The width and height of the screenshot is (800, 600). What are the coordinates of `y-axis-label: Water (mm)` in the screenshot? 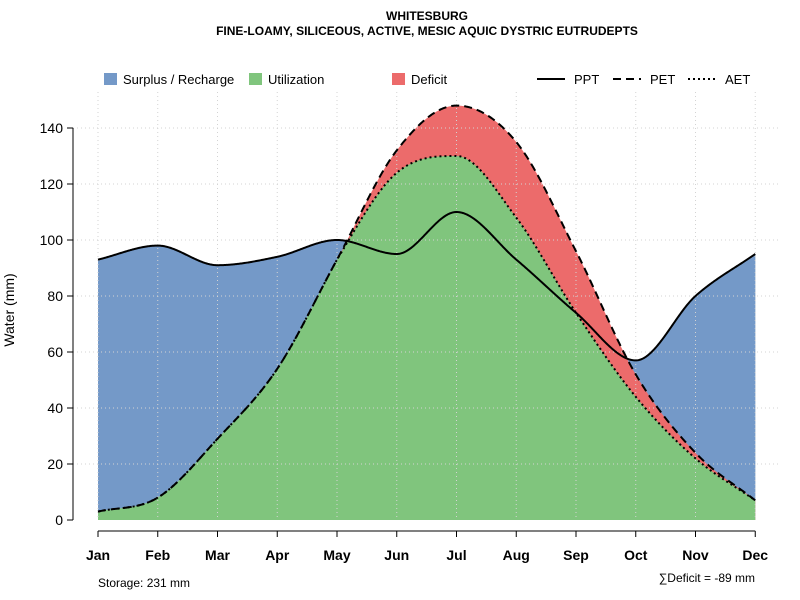 It's located at (9, 309).